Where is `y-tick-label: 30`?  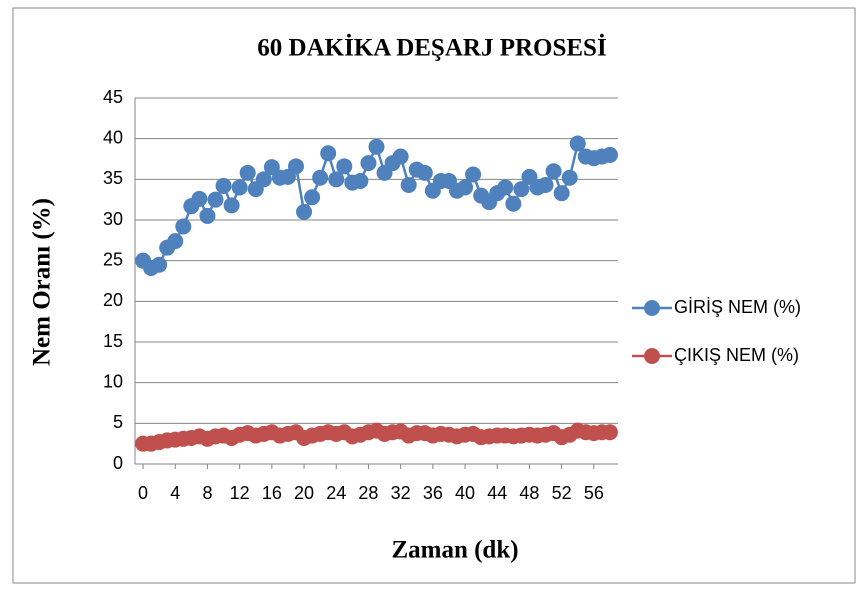
y-tick-label: 30 is located at coordinates (113, 219).